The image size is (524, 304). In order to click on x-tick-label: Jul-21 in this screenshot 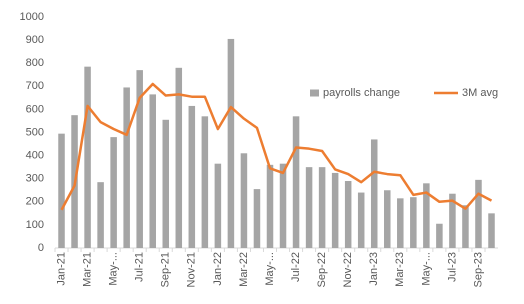, I will do `click(140, 267)`.